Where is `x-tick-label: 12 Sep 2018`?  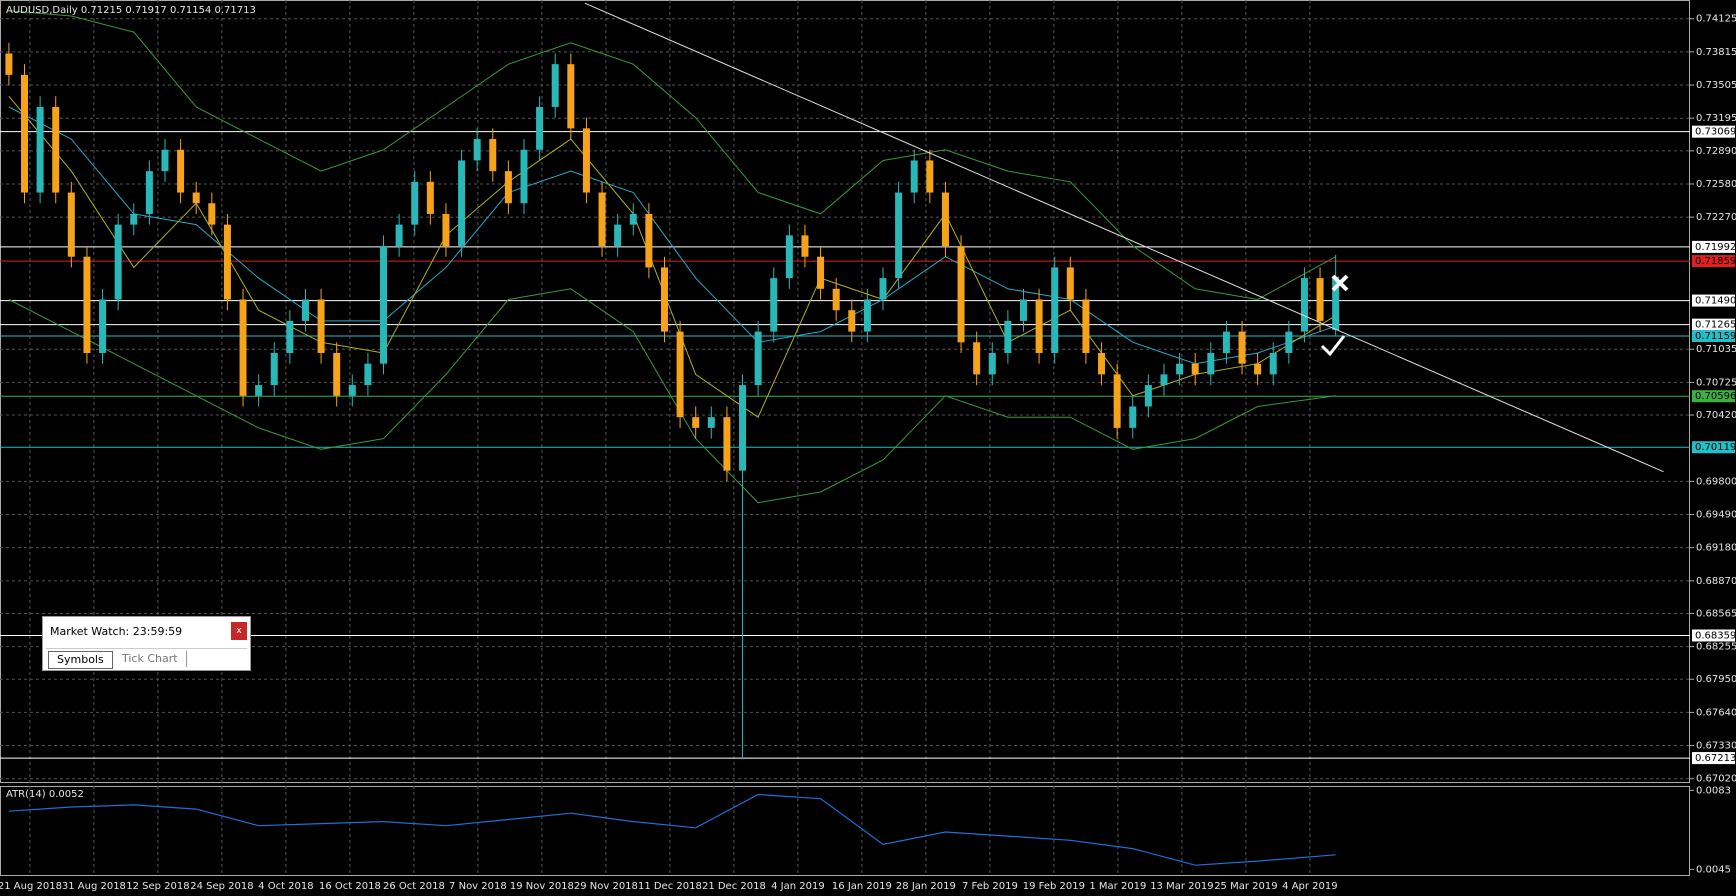
x-tick-label: 12 Sep 2018 is located at coordinates (157, 886).